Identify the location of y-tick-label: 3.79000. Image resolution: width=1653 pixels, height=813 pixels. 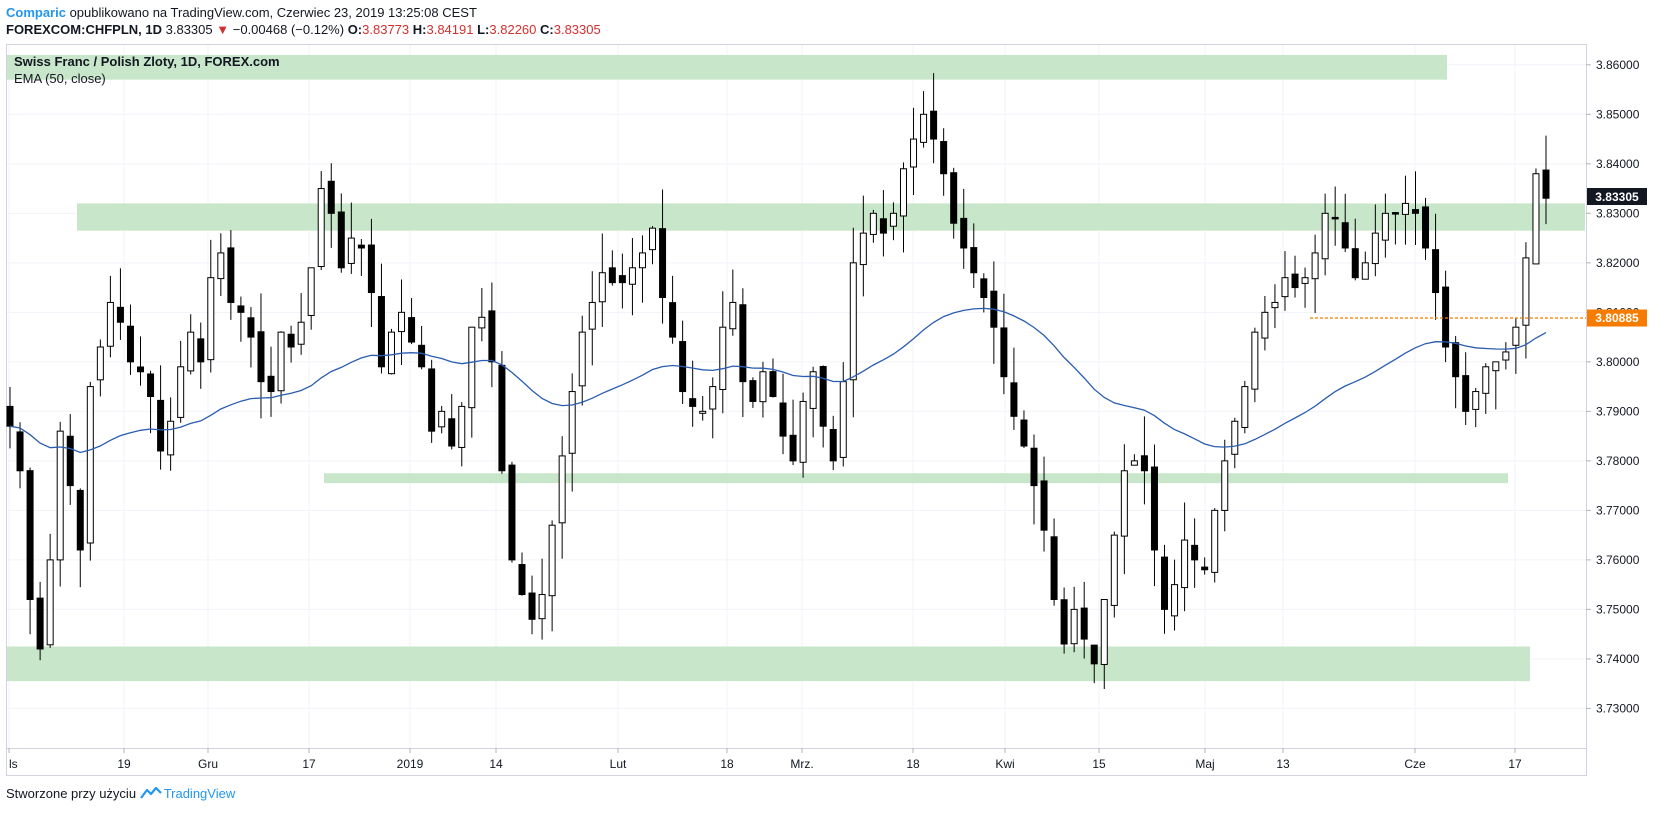
(1618, 411).